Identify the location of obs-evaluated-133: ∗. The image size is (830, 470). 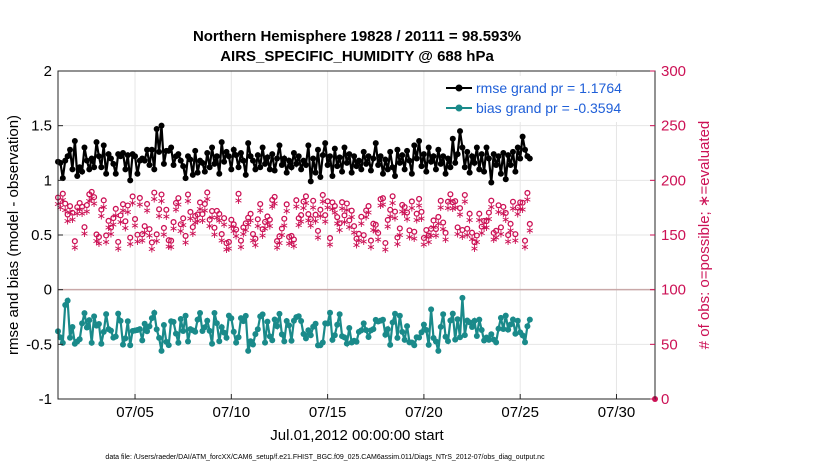
(378, 239).